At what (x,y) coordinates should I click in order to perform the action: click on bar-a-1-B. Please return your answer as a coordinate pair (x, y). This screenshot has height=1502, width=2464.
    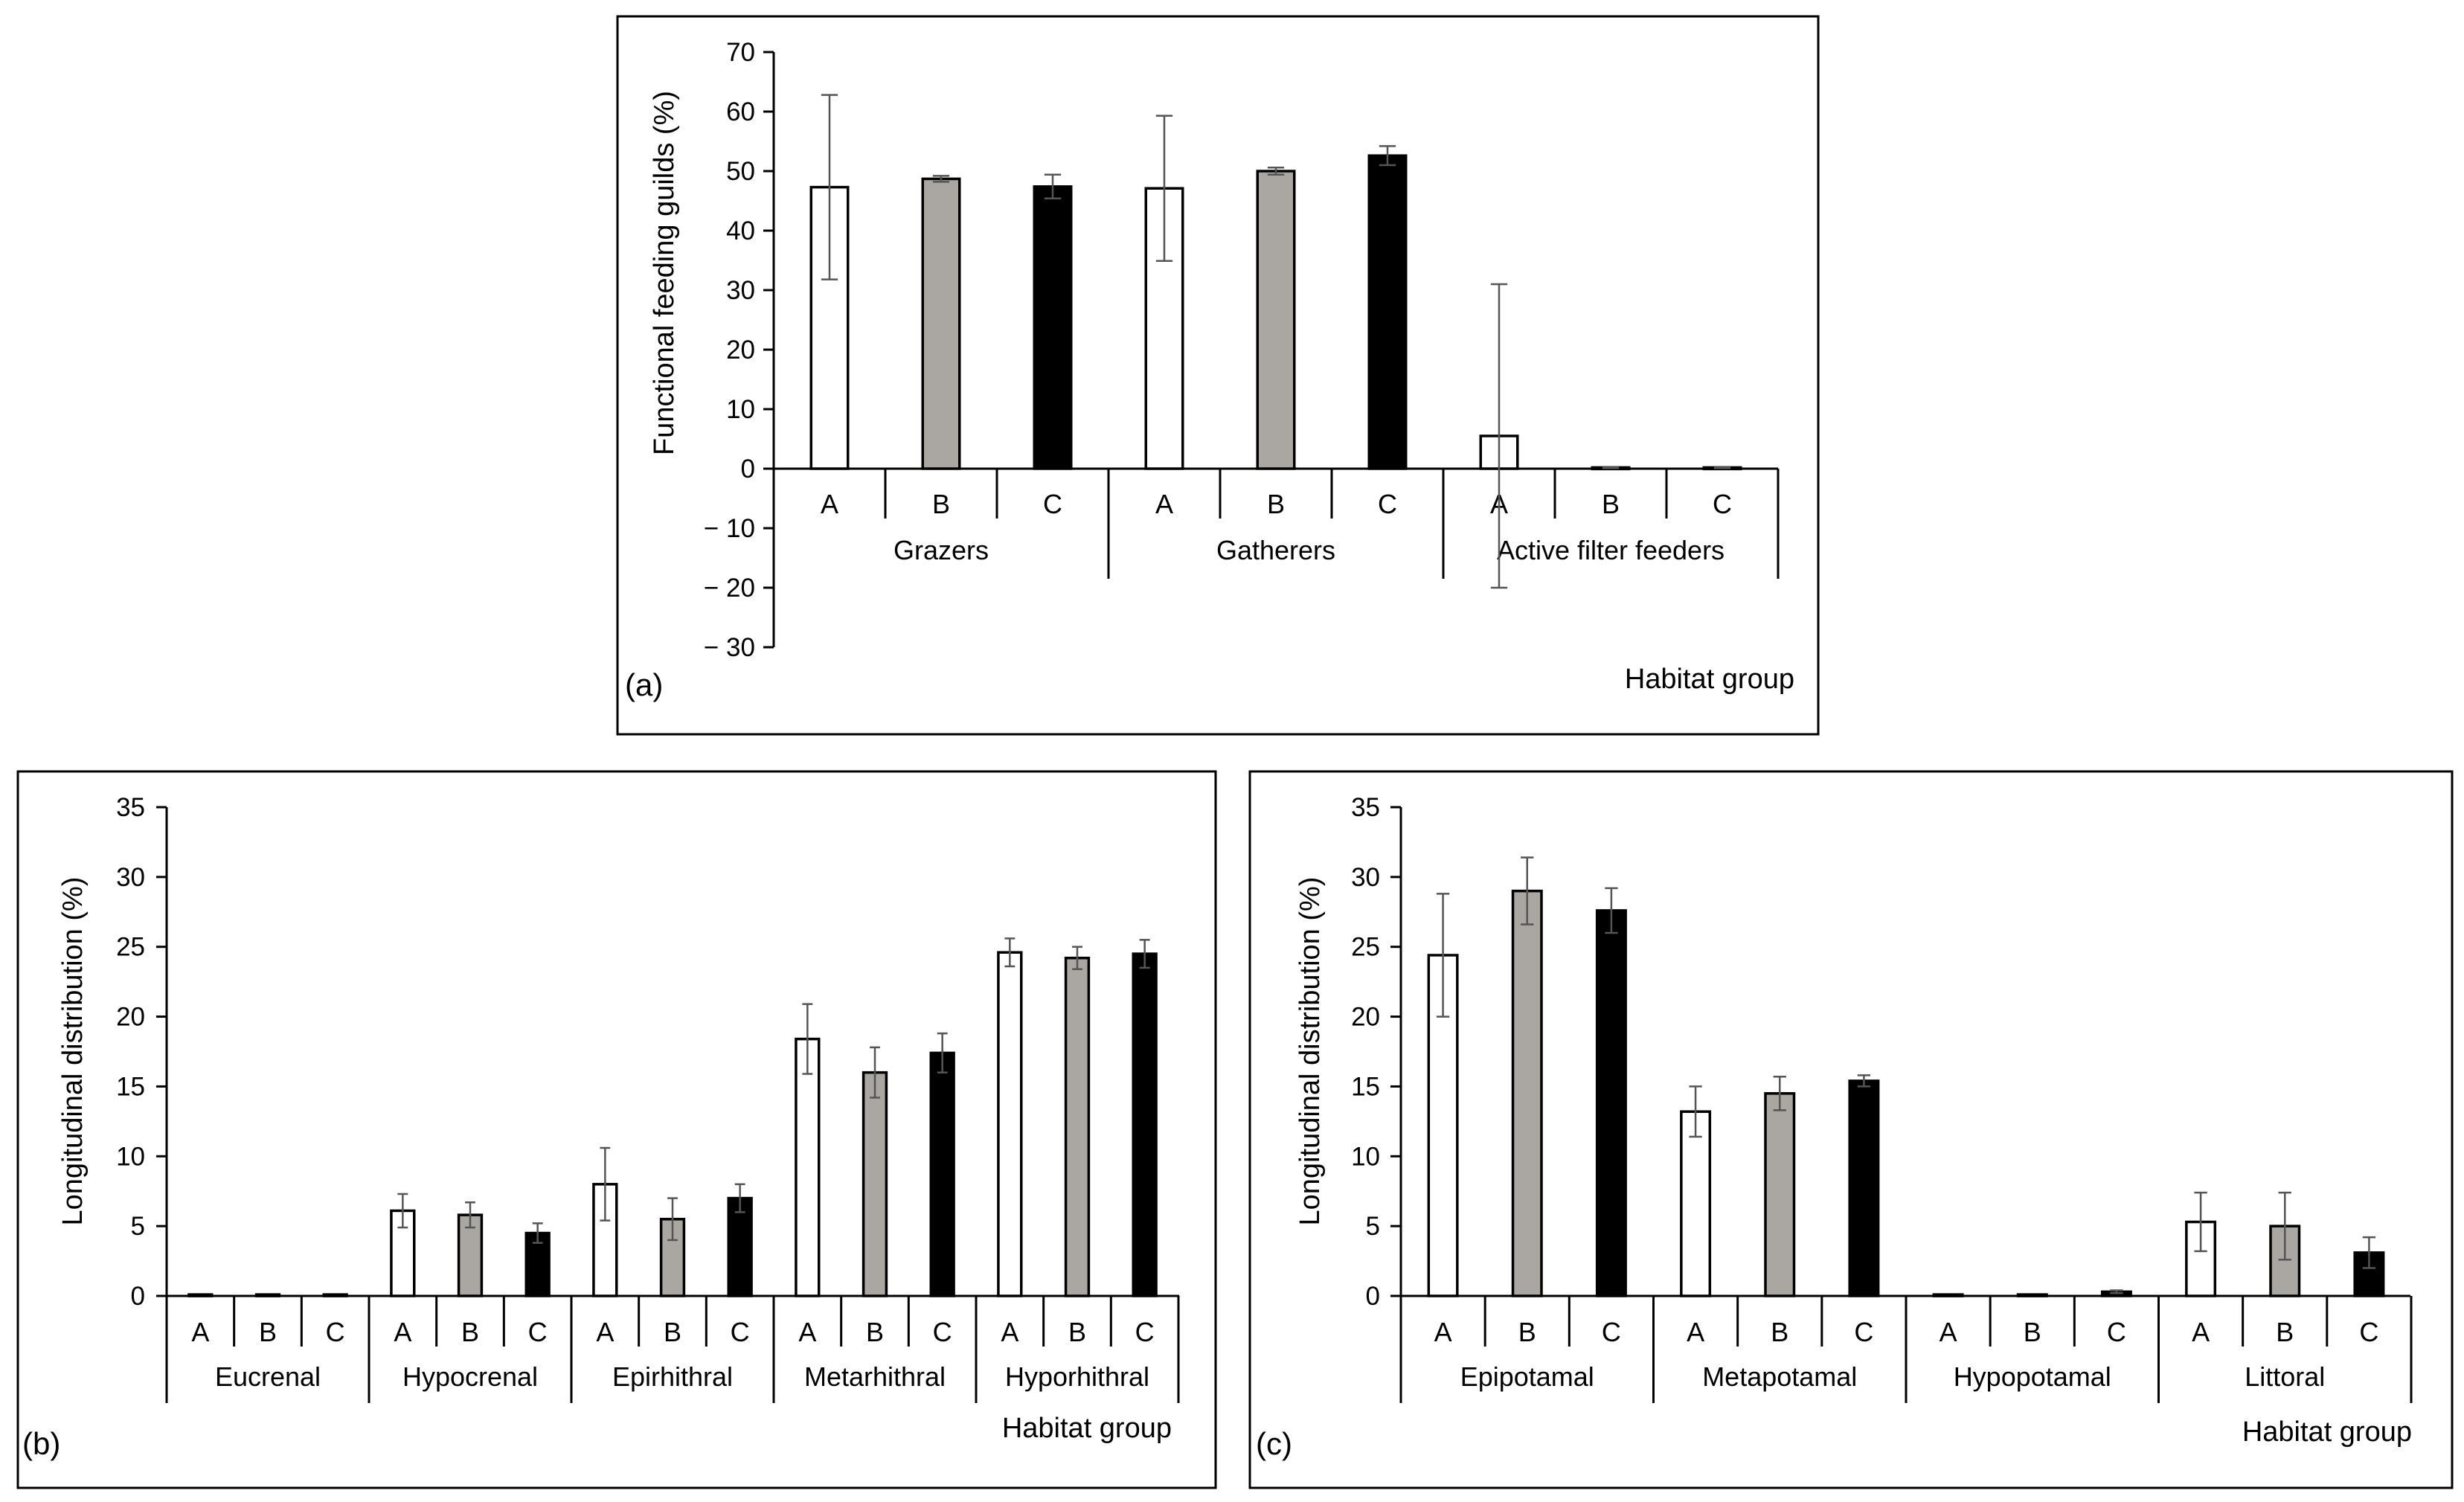
    Looking at the image, I should click on (1276, 320).